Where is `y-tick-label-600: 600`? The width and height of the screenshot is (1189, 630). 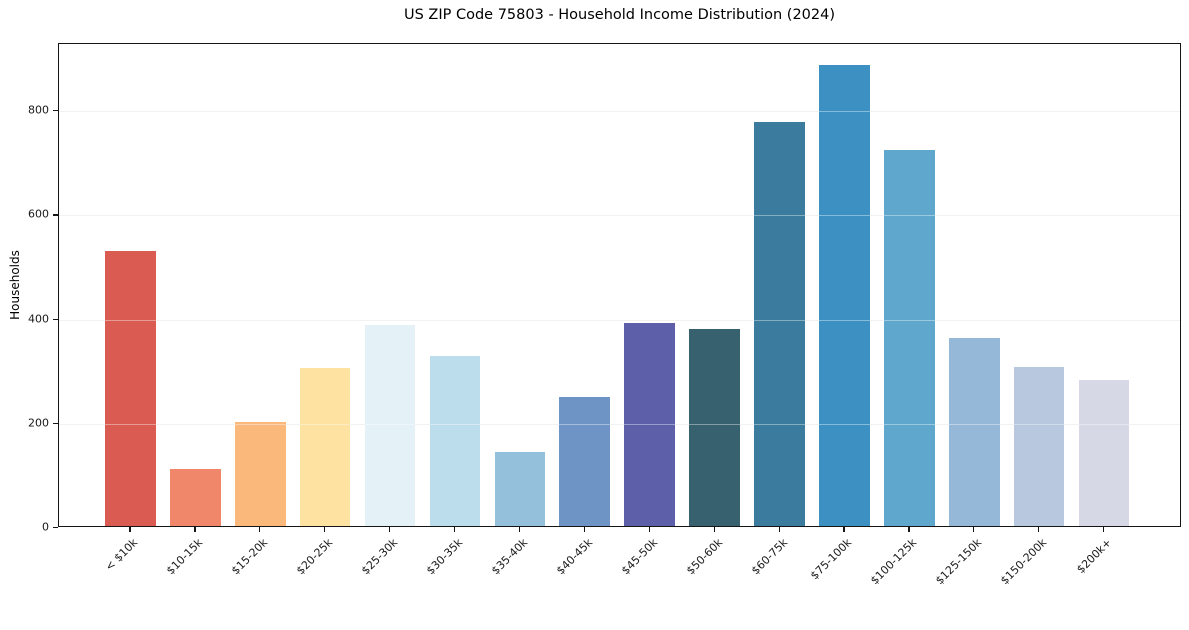 y-tick-label-600: 600 is located at coordinates (38, 214).